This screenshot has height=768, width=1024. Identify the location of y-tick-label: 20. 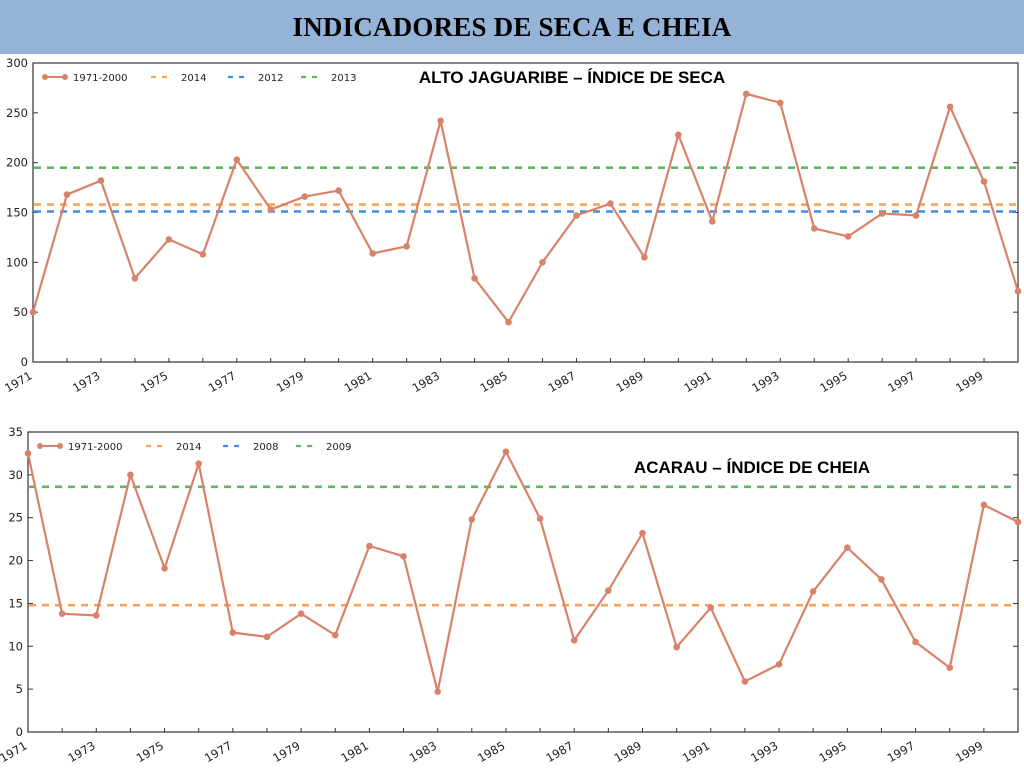
(15, 561).